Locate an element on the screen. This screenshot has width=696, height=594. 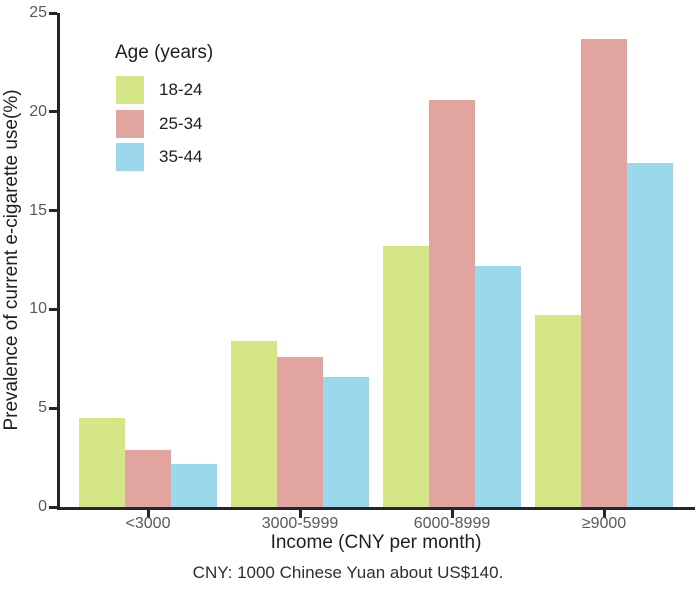
legend: Age (years) 18-24 25-34 35-44 is located at coordinates (185, 98).